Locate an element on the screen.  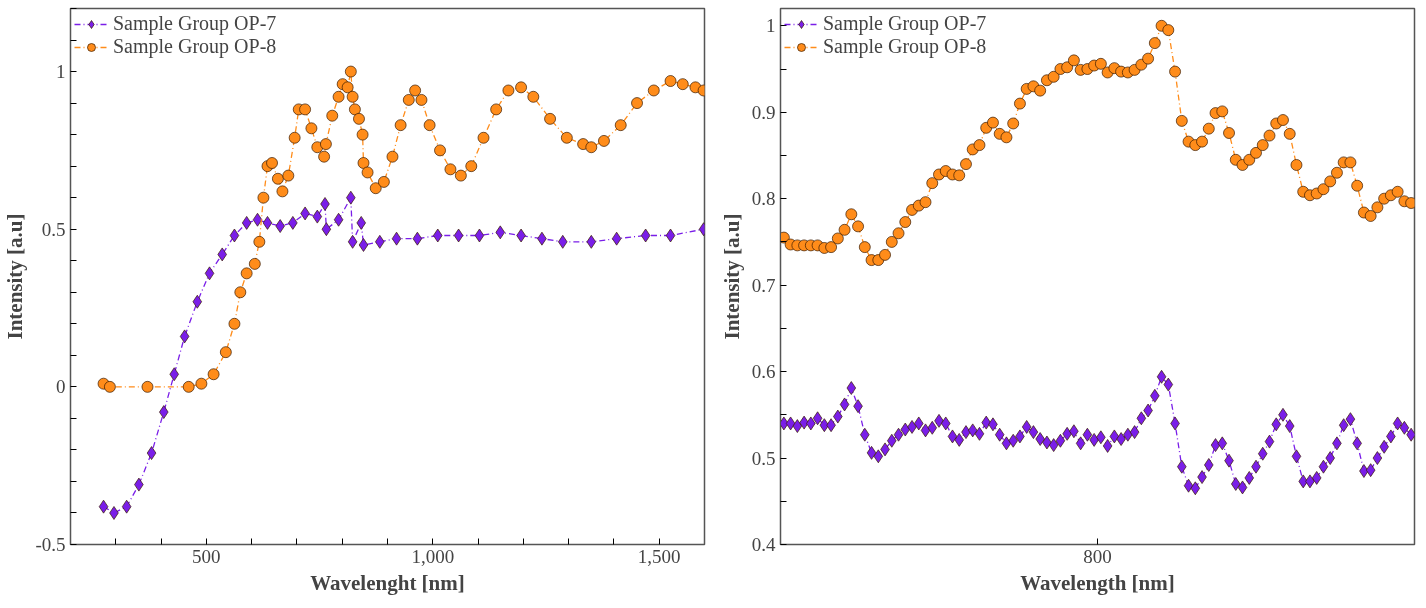
y-tick-label: 0.4 is located at coordinates (763, 544).